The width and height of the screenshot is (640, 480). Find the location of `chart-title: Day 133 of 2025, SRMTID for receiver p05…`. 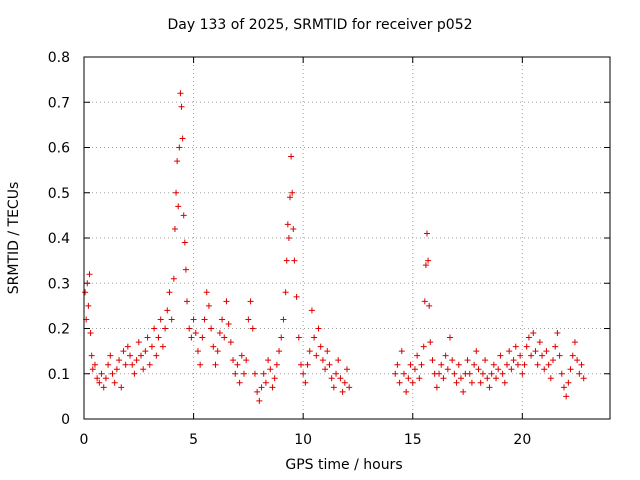

chart-title: Day 133 of 2025, SRMTID for receiver p05… is located at coordinates (320, 25).